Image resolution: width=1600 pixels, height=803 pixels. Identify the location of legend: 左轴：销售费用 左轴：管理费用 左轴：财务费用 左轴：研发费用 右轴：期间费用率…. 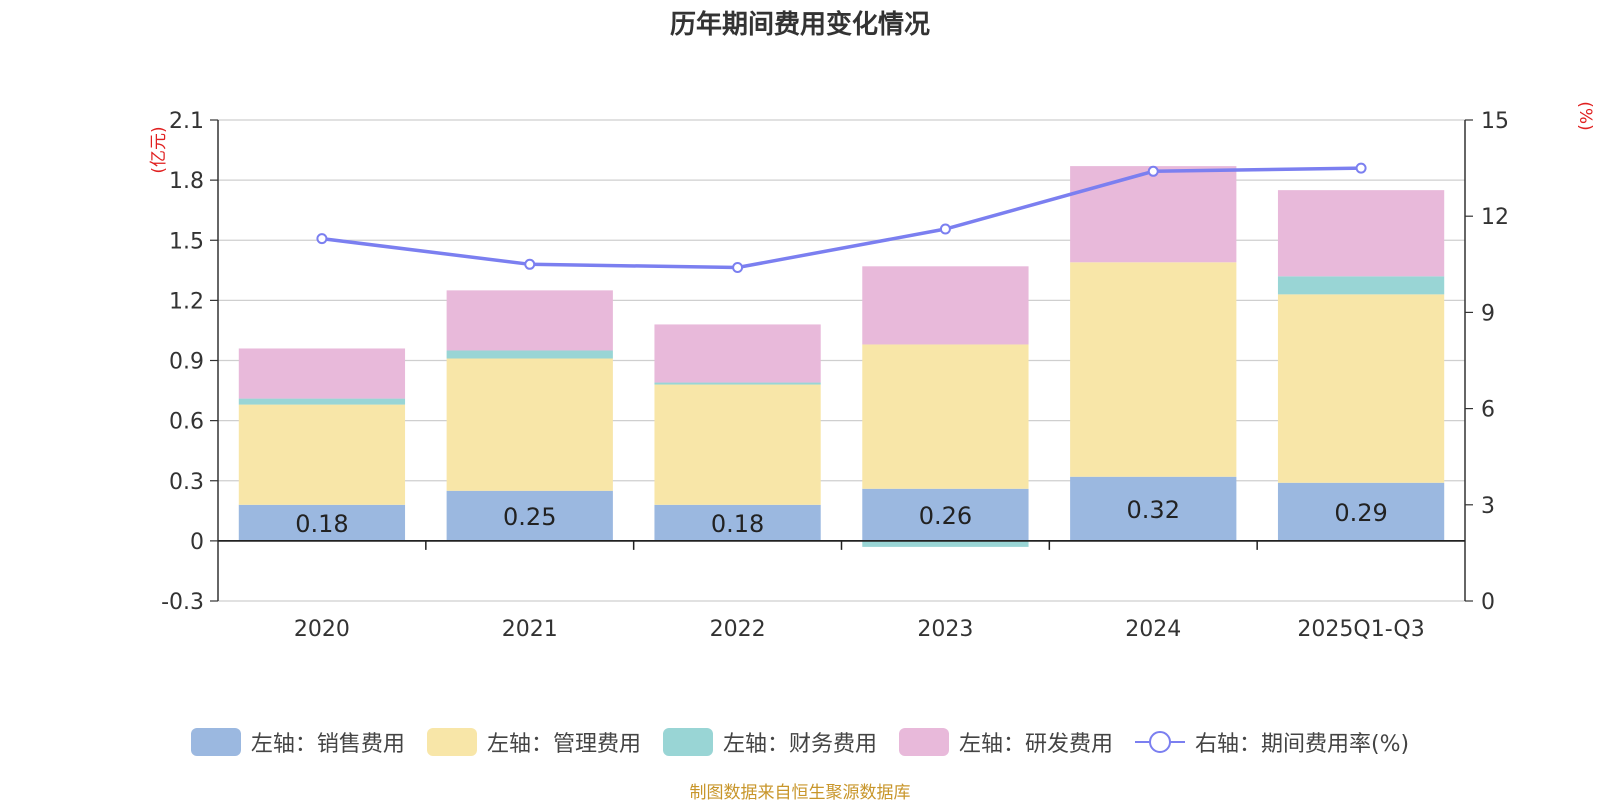
(800, 742).